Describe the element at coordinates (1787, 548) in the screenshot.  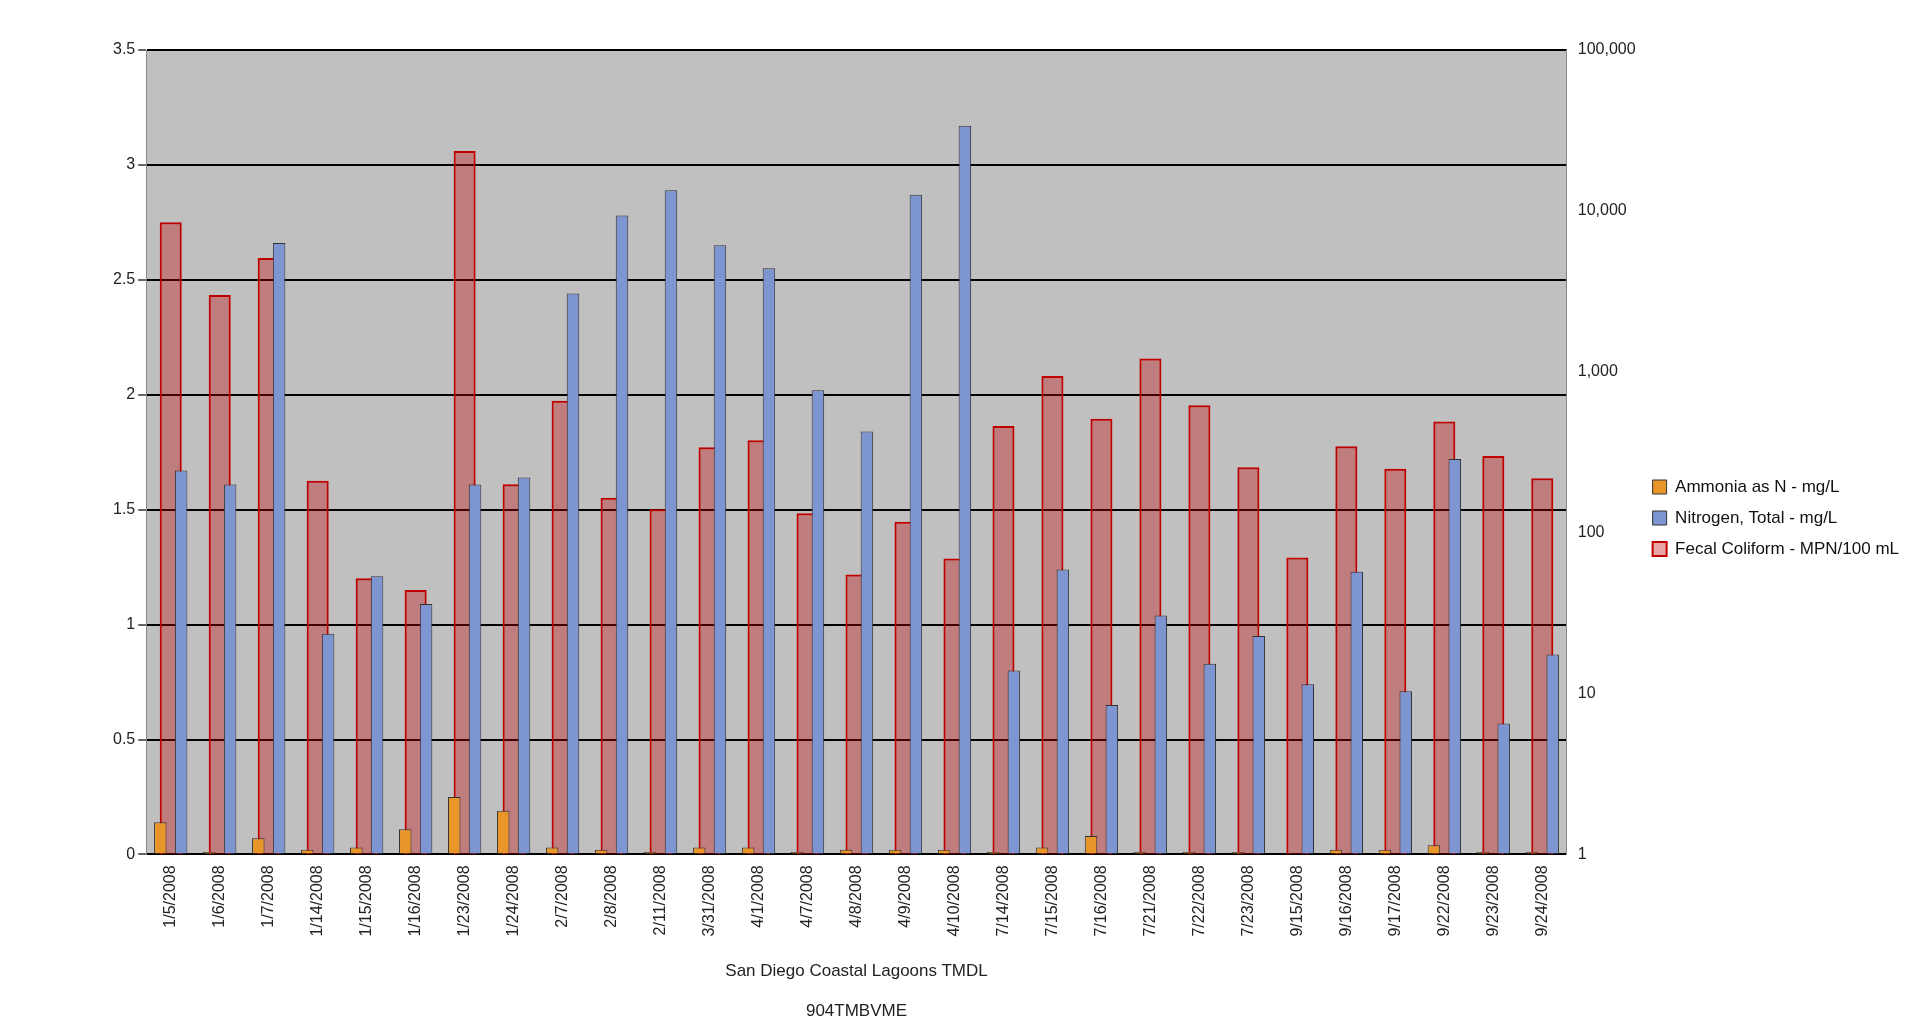
I see `legend-label: Fecal Coliform - MPN/100 mL` at that location.